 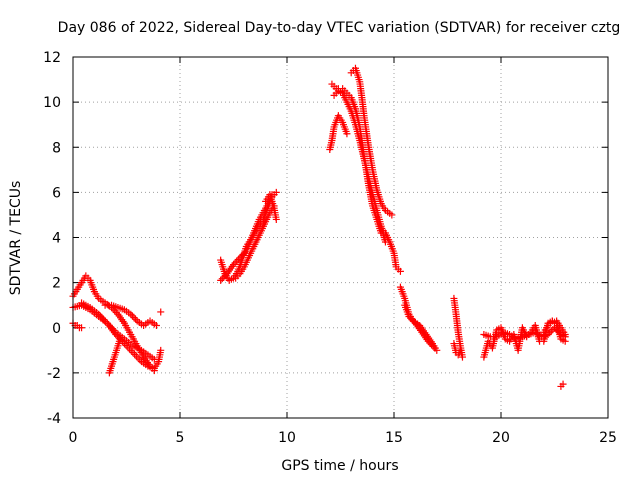 What do you see at coordinates (52, 58) in the screenshot?
I see `y-tick-label: 12` at bounding box center [52, 58].